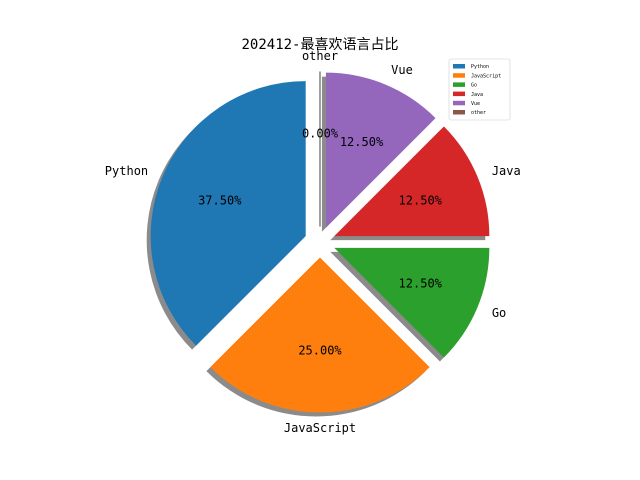 This screenshot has height=480, width=640. What do you see at coordinates (319, 45) in the screenshot?
I see `chart-title: 202412-最喜欢语言占比` at bounding box center [319, 45].